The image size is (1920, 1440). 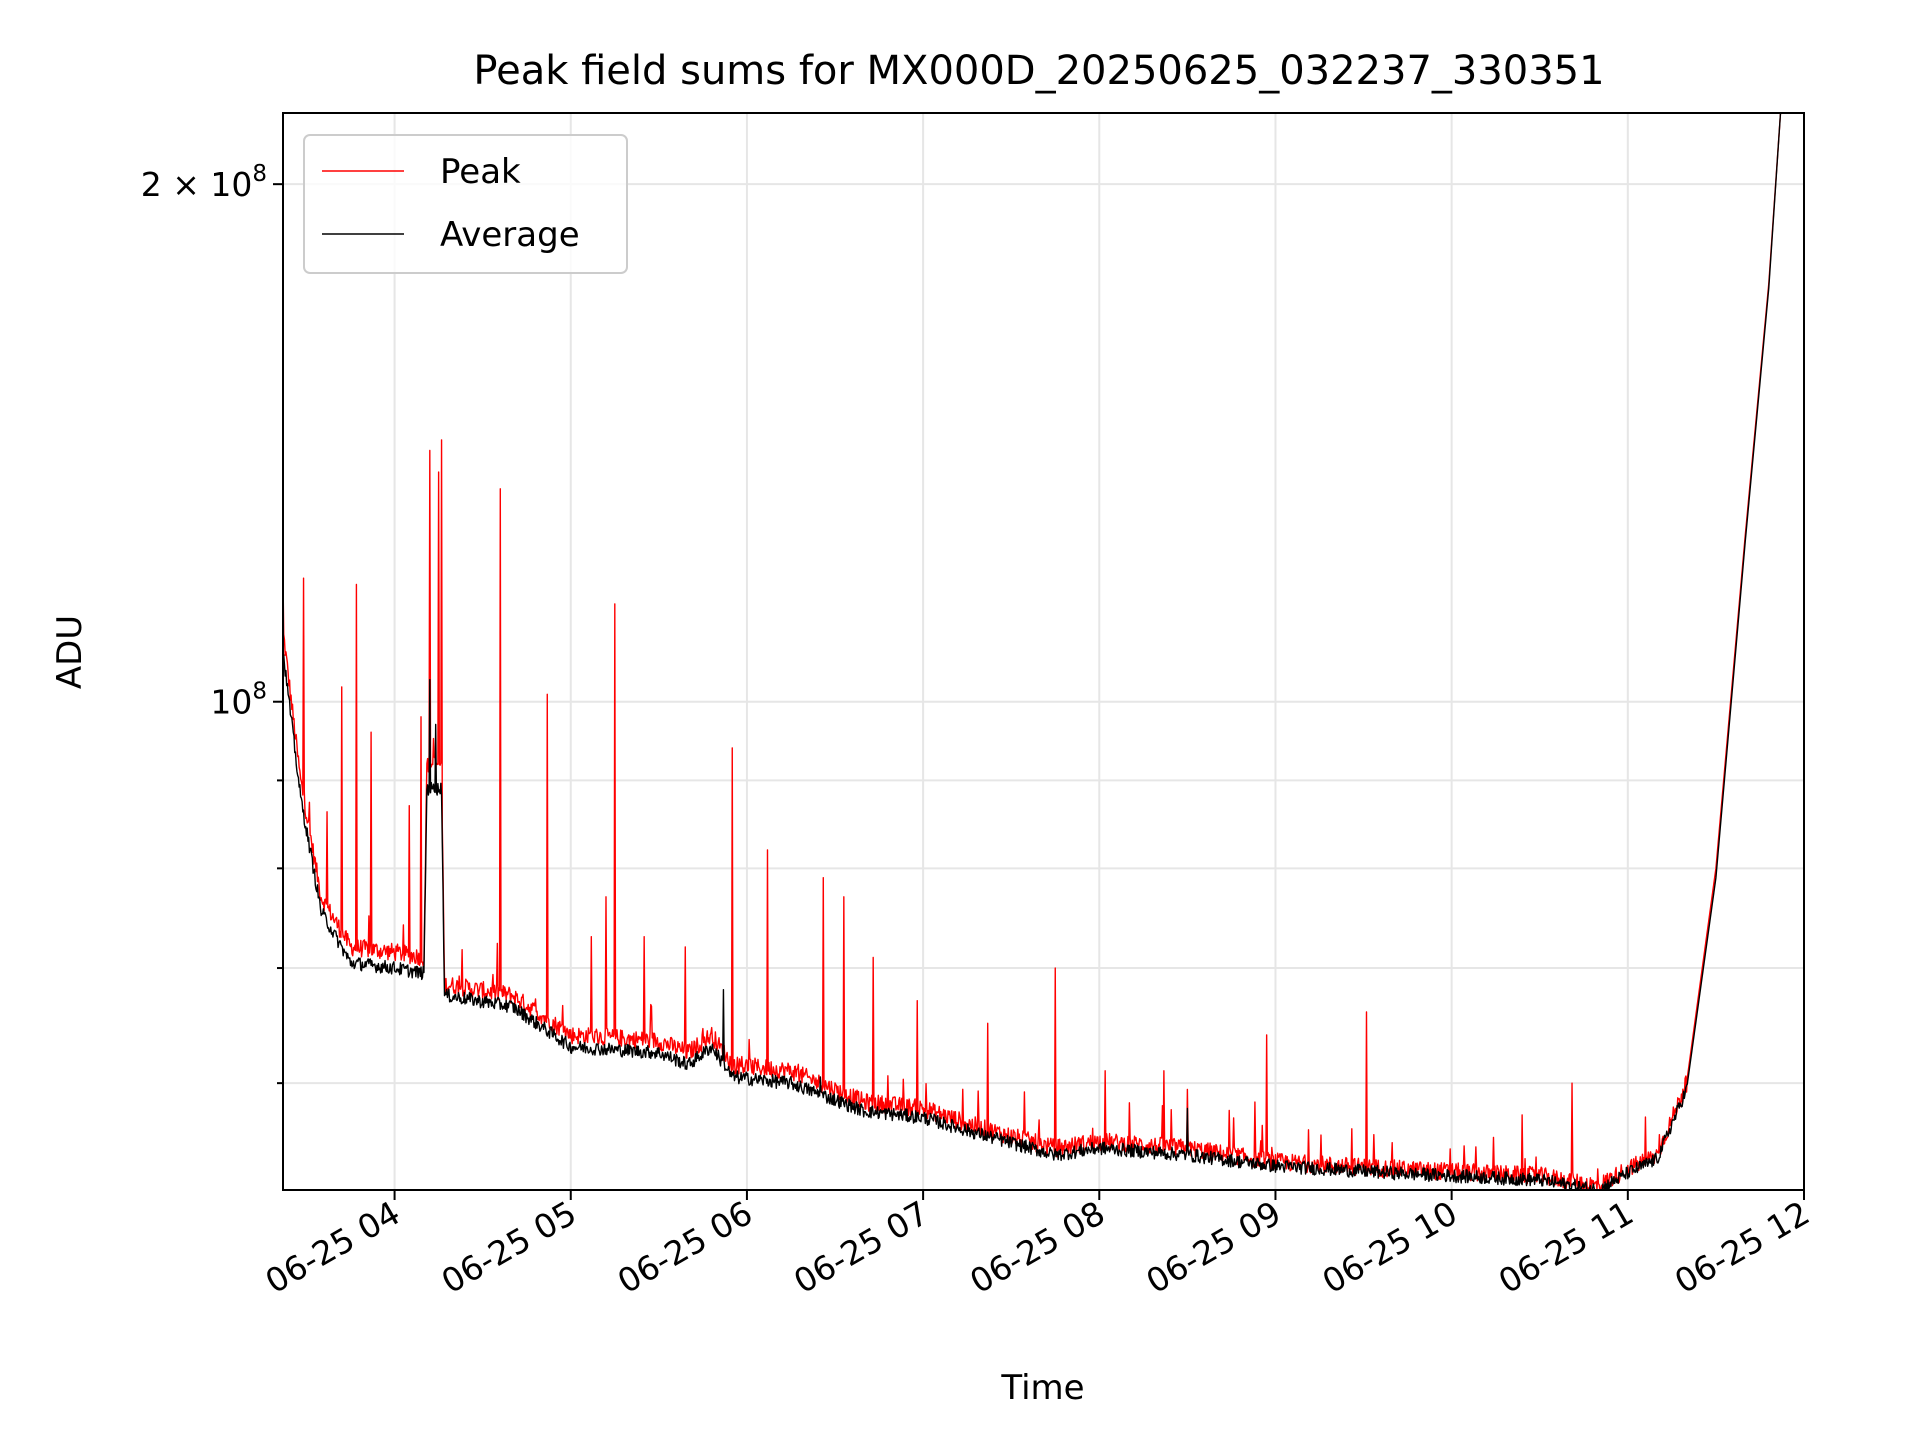 I want to click on legend: Peak Average, so click(x=465, y=204).